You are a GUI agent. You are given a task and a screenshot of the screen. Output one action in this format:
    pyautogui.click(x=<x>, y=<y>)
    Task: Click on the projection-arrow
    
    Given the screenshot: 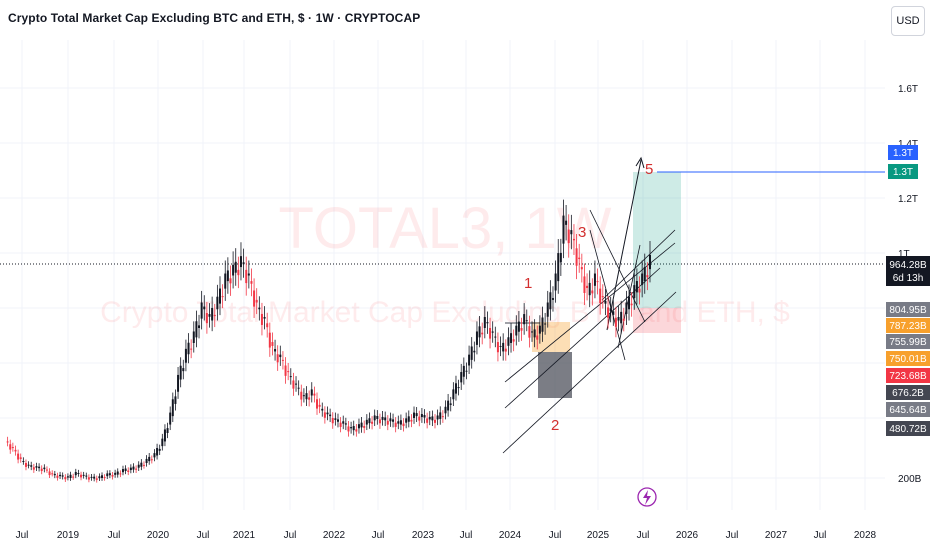 What is the action you would take?
    pyautogui.click(x=624, y=245)
    